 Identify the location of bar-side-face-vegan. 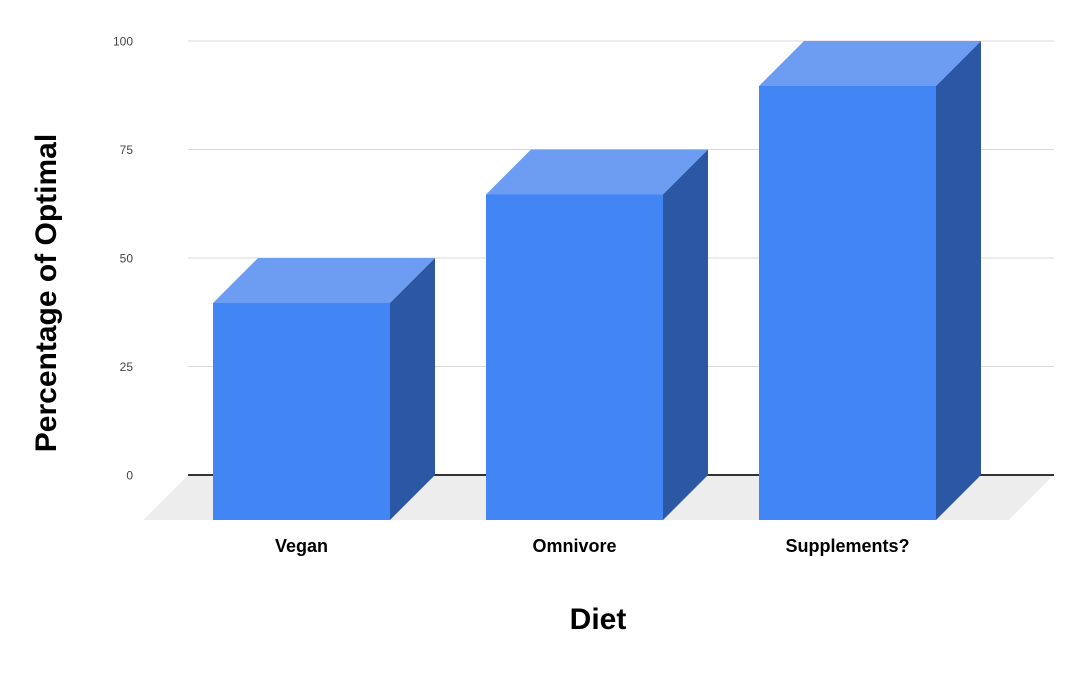
(412, 389).